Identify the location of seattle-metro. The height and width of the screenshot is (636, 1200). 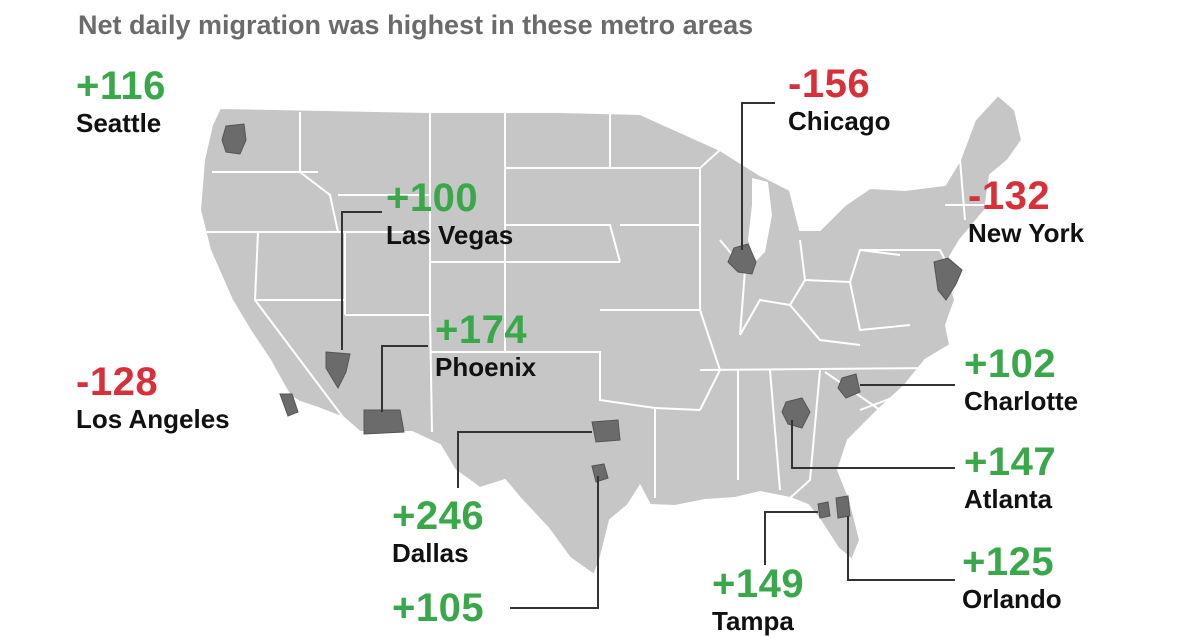
(234, 139).